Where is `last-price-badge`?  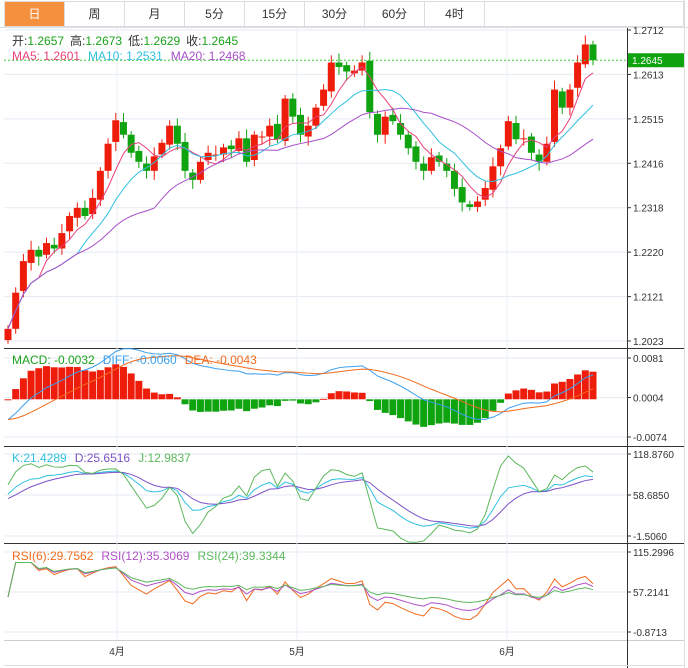 last-price-badge is located at coordinates (656, 60).